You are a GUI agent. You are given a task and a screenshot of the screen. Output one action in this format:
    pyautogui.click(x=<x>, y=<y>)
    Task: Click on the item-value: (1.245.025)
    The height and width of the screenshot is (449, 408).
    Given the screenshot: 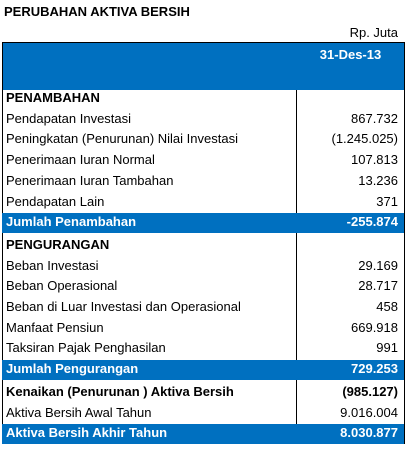 What is the action you would take?
    pyautogui.click(x=365, y=139)
    